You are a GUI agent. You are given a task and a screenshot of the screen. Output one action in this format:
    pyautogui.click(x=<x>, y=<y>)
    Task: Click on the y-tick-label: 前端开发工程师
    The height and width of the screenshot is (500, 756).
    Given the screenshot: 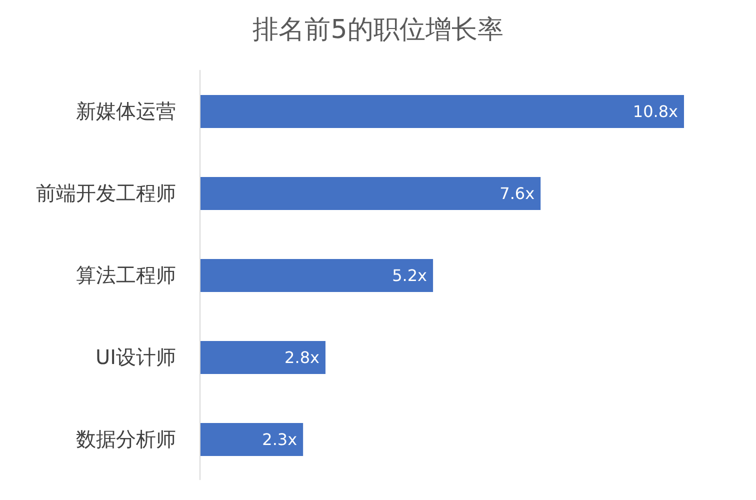 What is the action you would take?
    pyautogui.click(x=106, y=193)
    